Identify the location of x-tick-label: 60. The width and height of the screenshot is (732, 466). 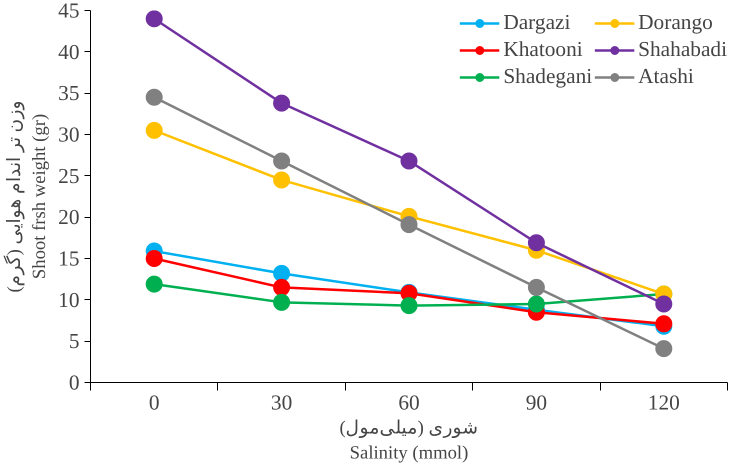
(409, 402).